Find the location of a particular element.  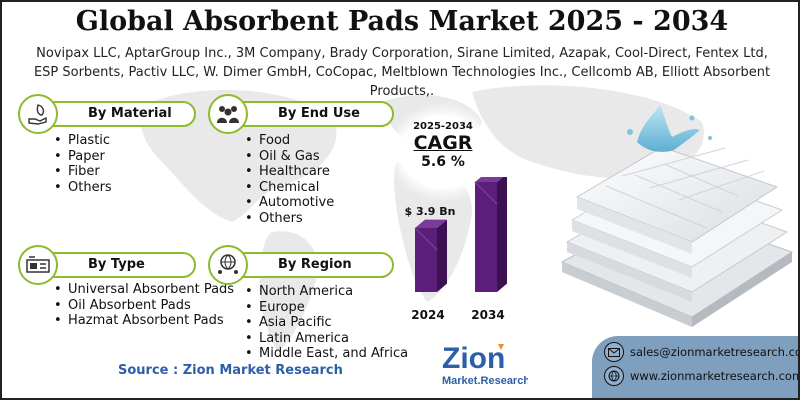

x-tick-label: 2024 is located at coordinates (427, 315).